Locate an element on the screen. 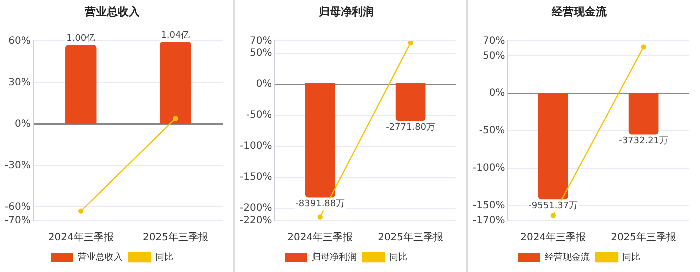  y-tick-label: -70% is located at coordinates (17, 221).